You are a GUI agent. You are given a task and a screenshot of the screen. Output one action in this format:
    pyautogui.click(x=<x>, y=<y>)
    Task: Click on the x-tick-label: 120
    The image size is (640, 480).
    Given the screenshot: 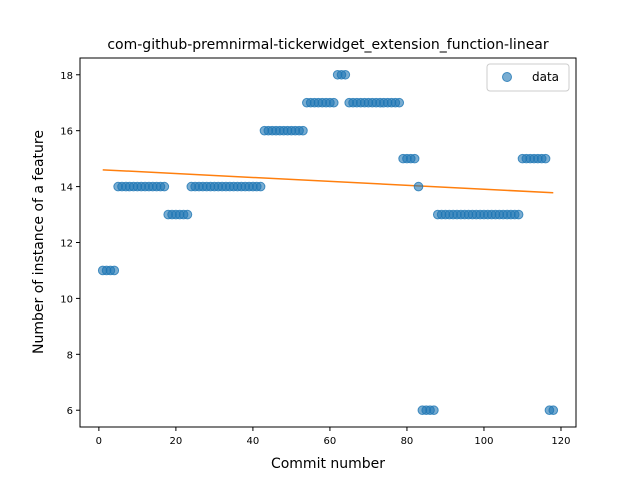 What is the action you would take?
    pyautogui.click(x=560, y=441)
    